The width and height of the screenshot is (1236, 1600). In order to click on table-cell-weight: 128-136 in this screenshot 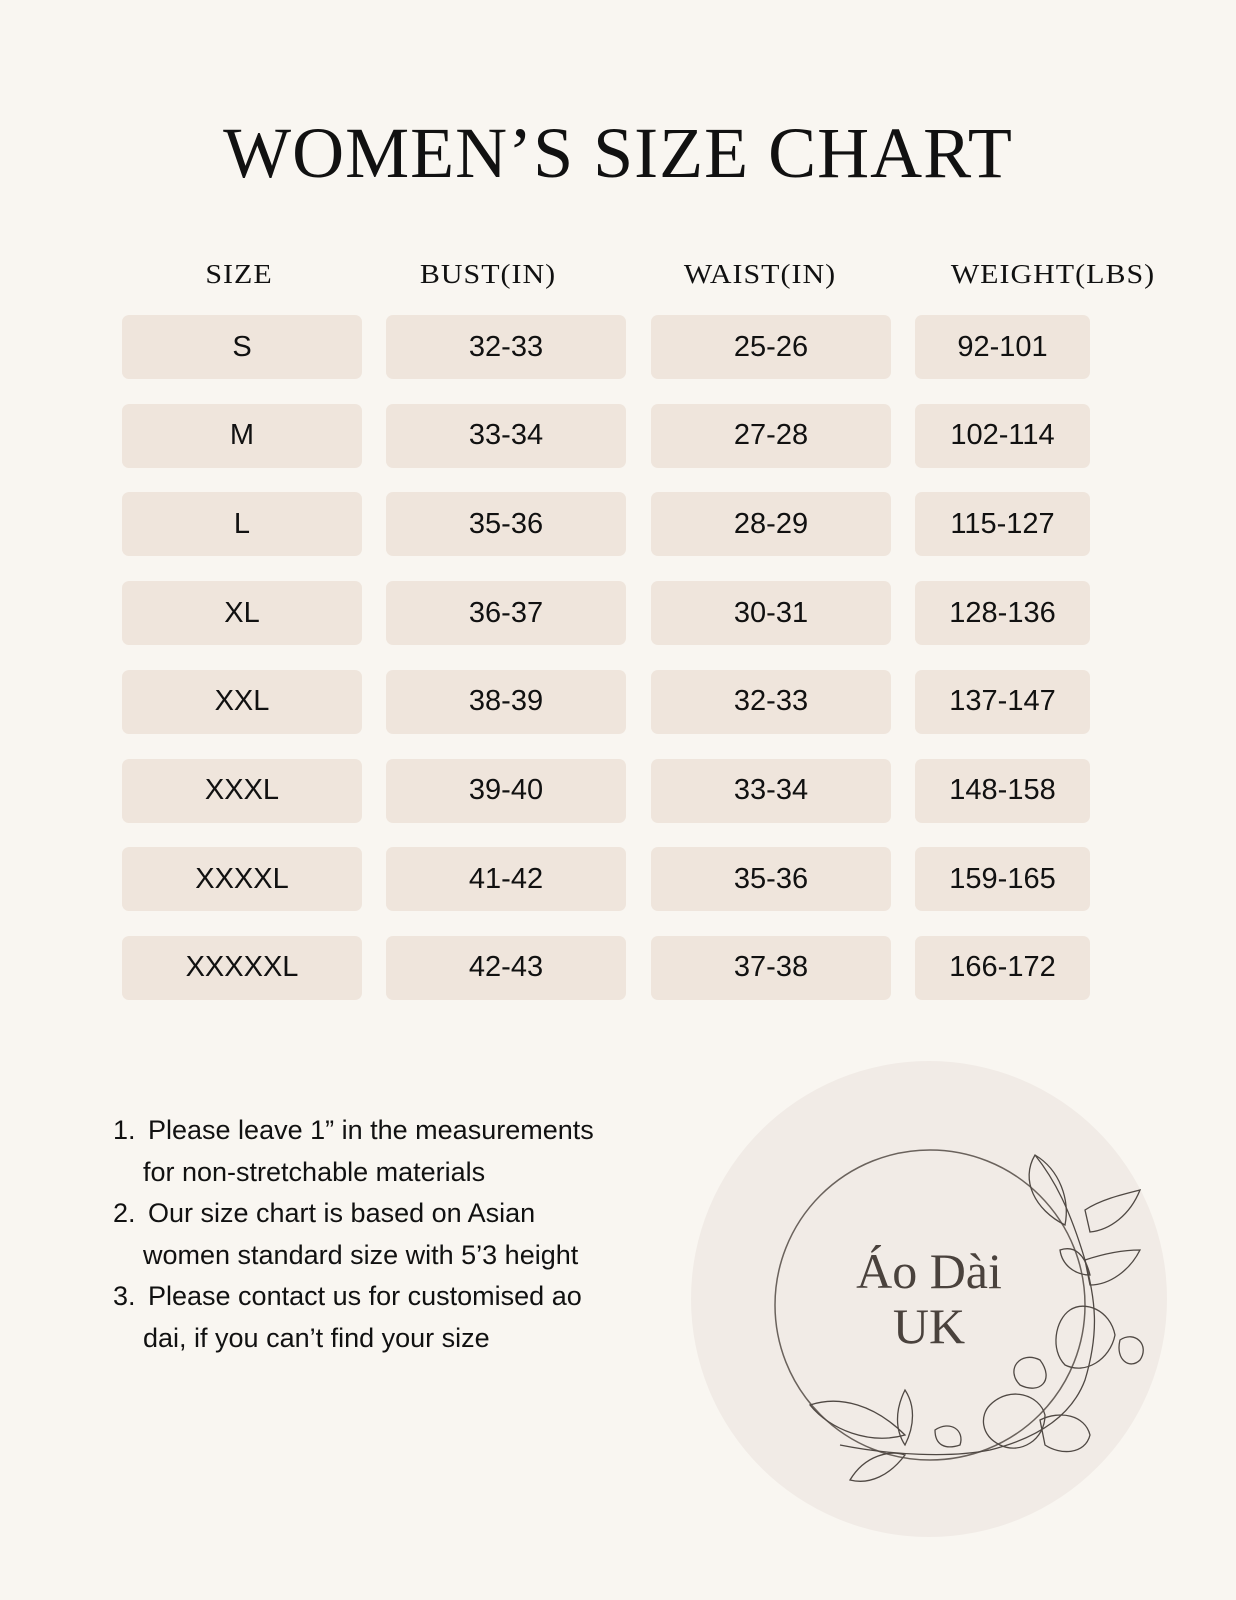, I will do `click(1002, 613)`.